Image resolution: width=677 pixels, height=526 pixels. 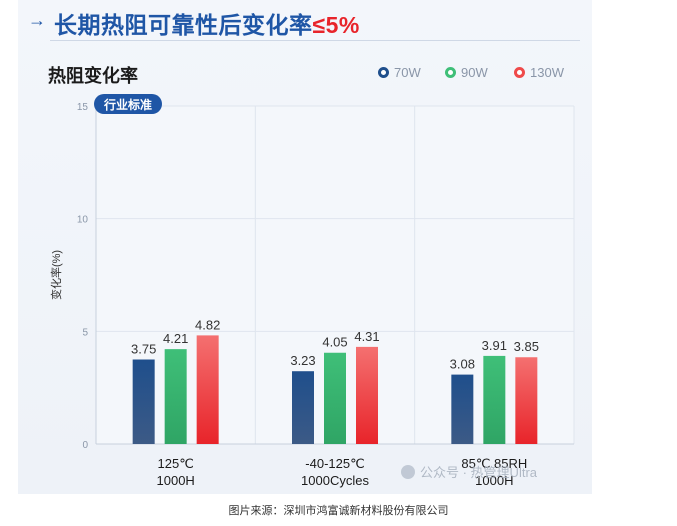 I want to click on legend-marker-70w, so click(x=383, y=72).